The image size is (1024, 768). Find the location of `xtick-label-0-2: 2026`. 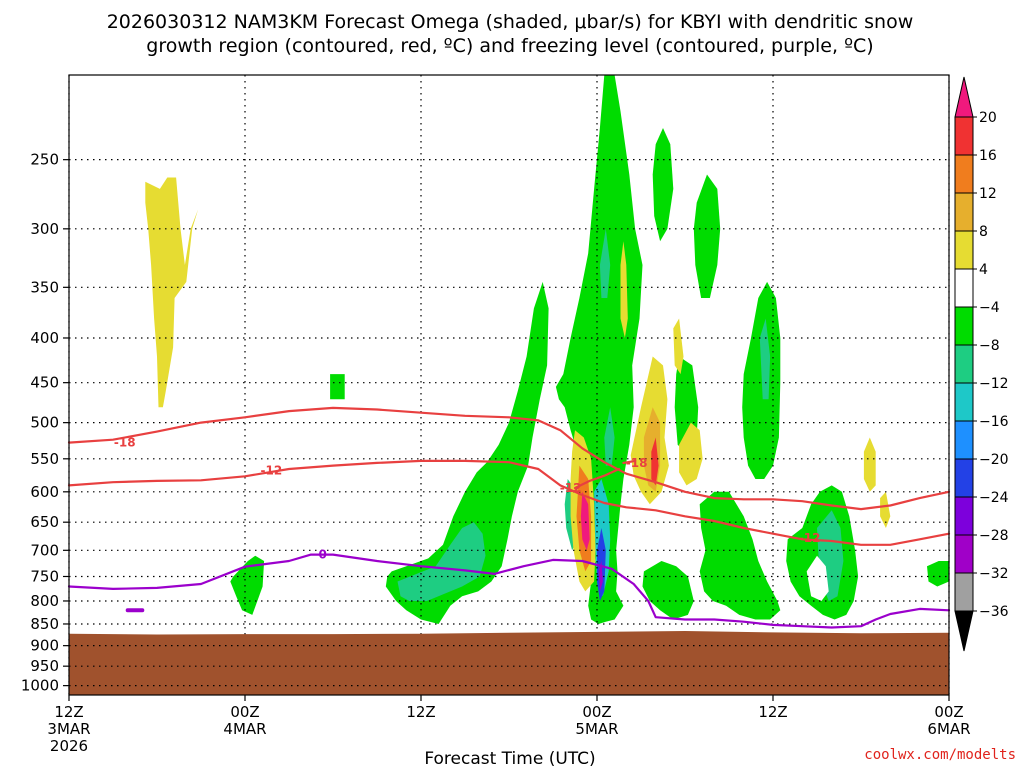

xtick-label-0-2: 2026 is located at coordinates (69, 746).